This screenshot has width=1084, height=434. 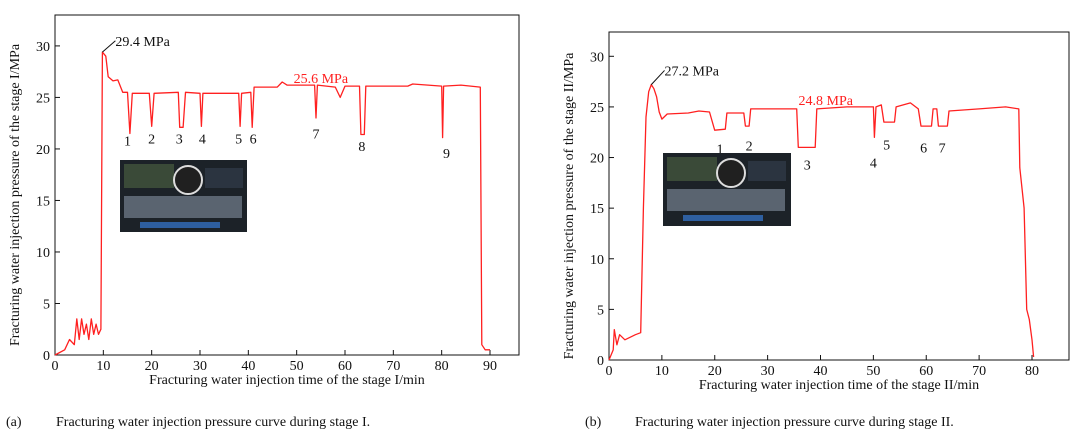 I want to click on annotation: 27.2 MPa, so click(x=692, y=71).